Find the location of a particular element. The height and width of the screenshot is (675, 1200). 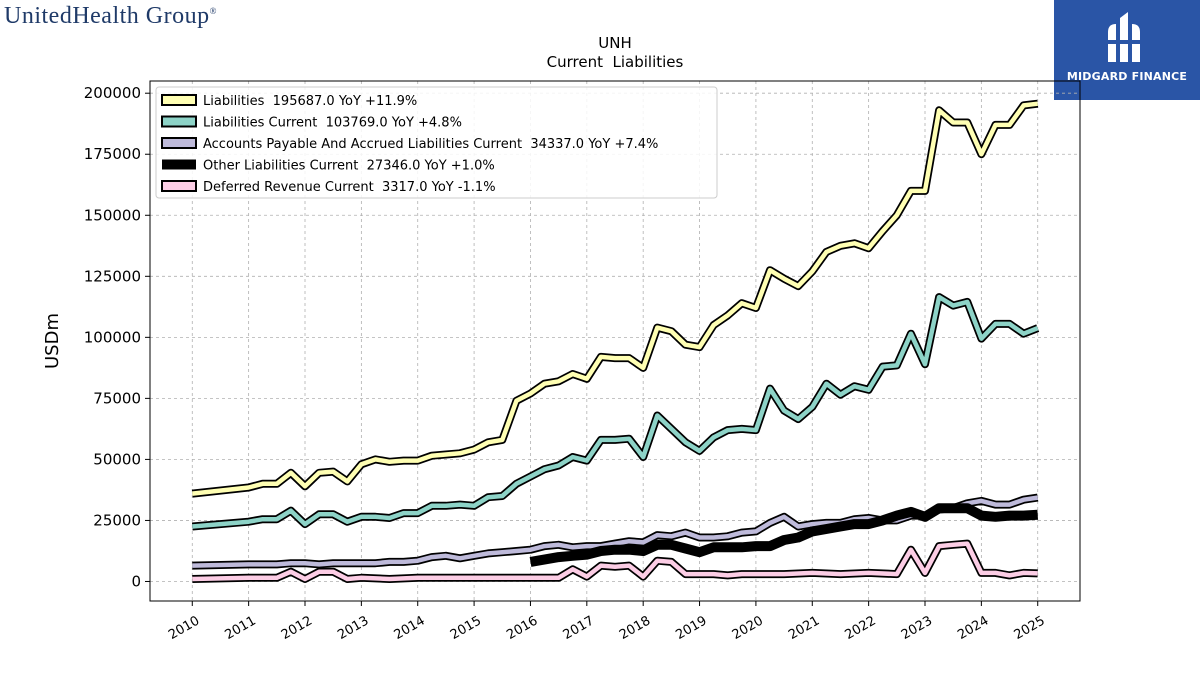

chart-subtitle: Current Liabilities is located at coordinates (615, 62).